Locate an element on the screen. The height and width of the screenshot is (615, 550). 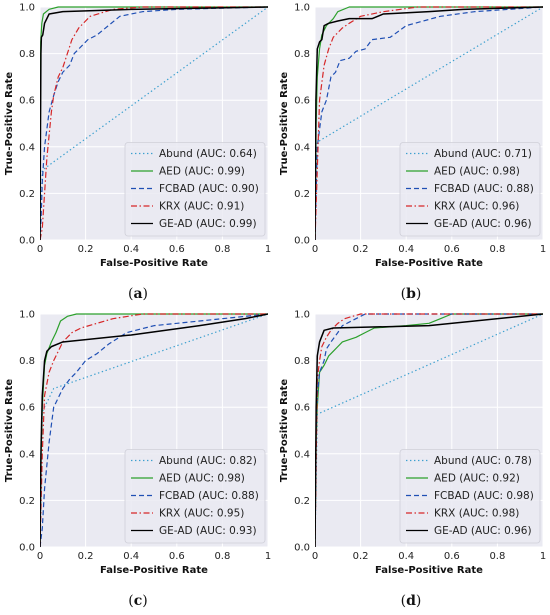
caption-d: (d) is located at coordinates (411, 601).